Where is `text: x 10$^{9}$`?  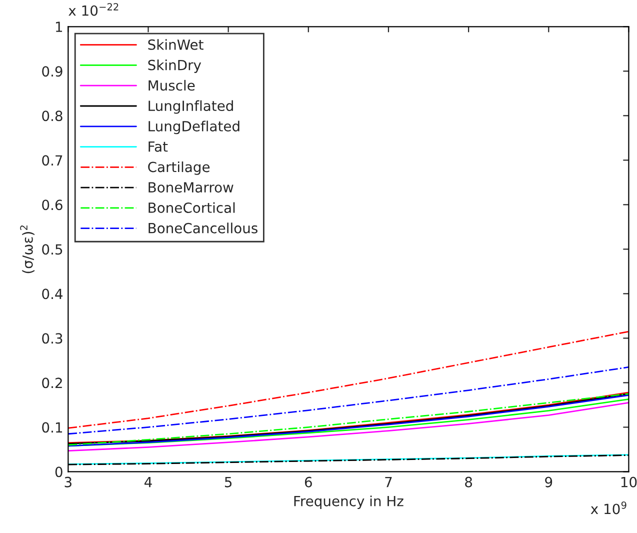 text: x 10$^{9}$ is located at coordinates (608, 507).